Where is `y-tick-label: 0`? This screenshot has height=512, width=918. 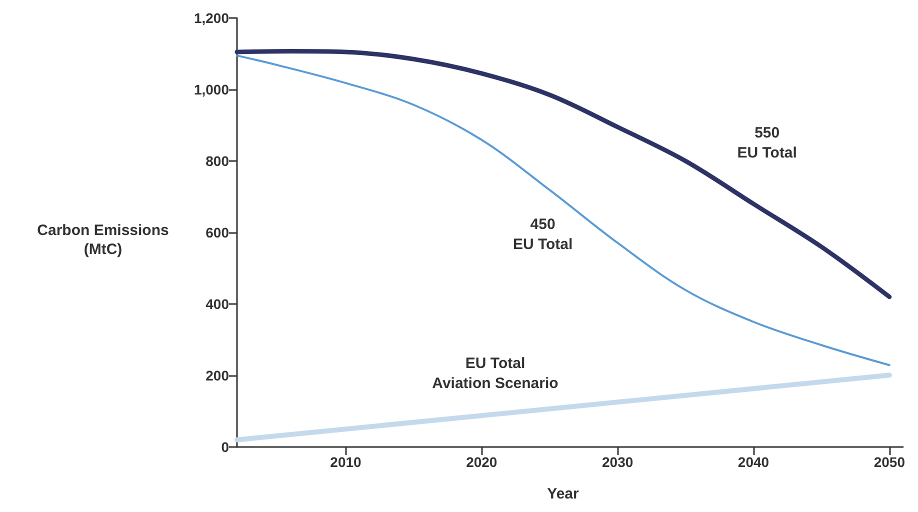
y-tick-label: 0 is located at coordinates (225, 447).